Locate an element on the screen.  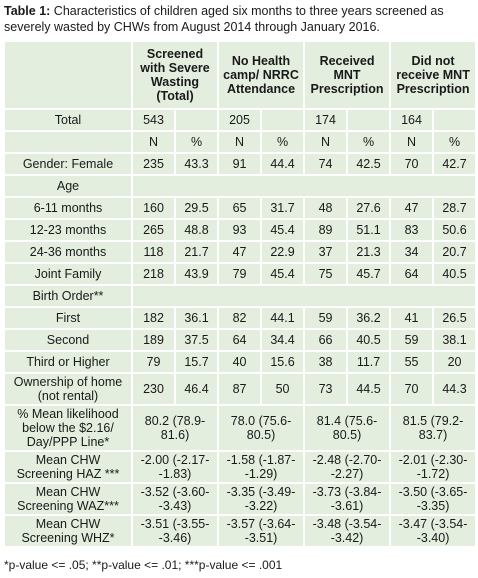
cell: 543 is located at coordinates (153, 120).